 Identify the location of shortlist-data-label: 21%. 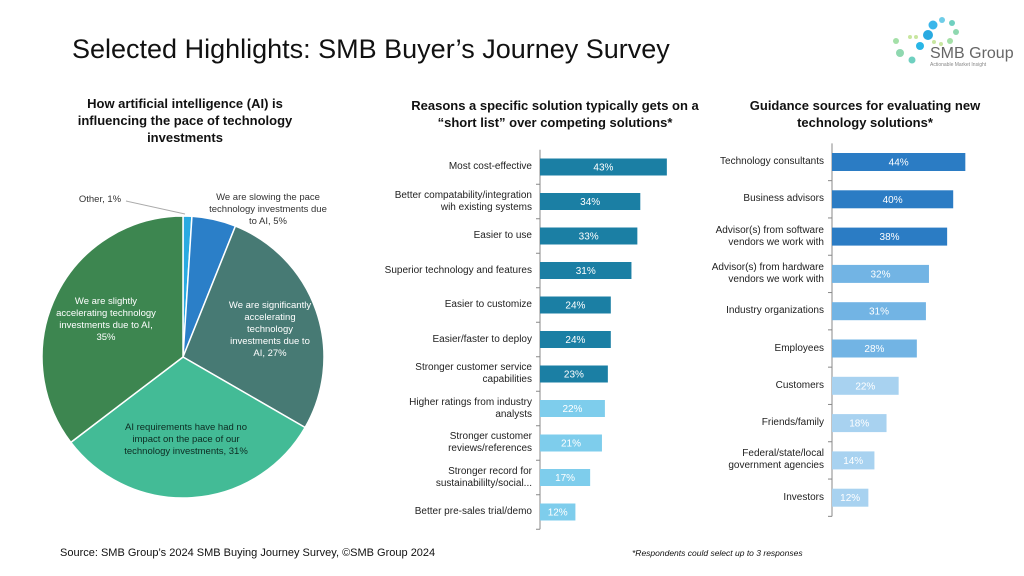
(571, 444).